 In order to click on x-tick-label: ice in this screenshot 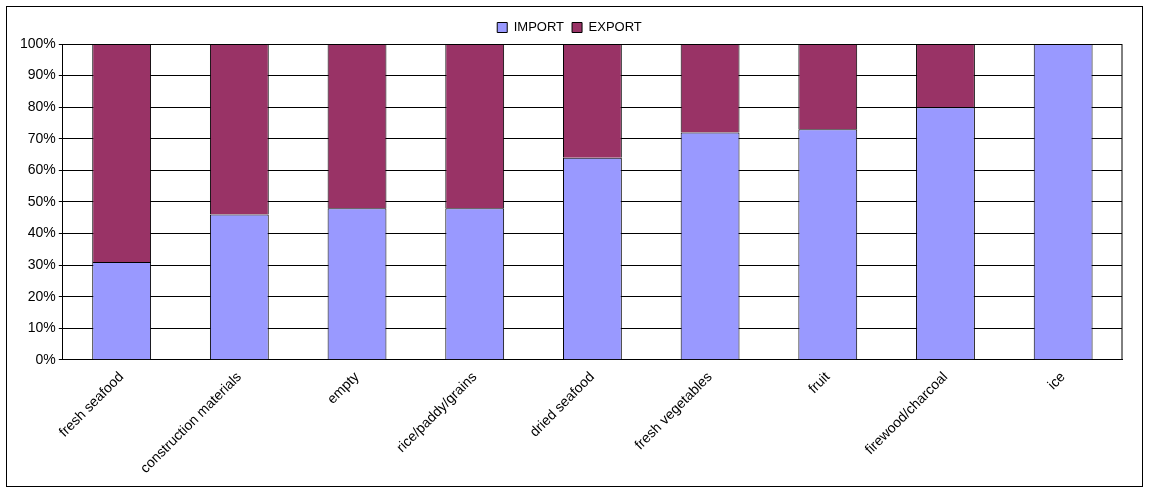, I will do `click(1056, 380)`.